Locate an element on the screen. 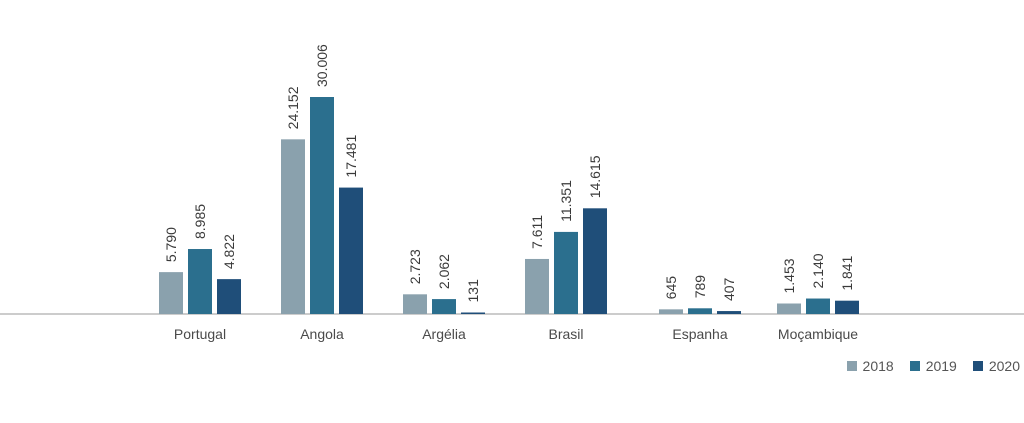 This screenshot has height=423, width=1024. bar-argelia-2020 is located at coordinates (473, 313).